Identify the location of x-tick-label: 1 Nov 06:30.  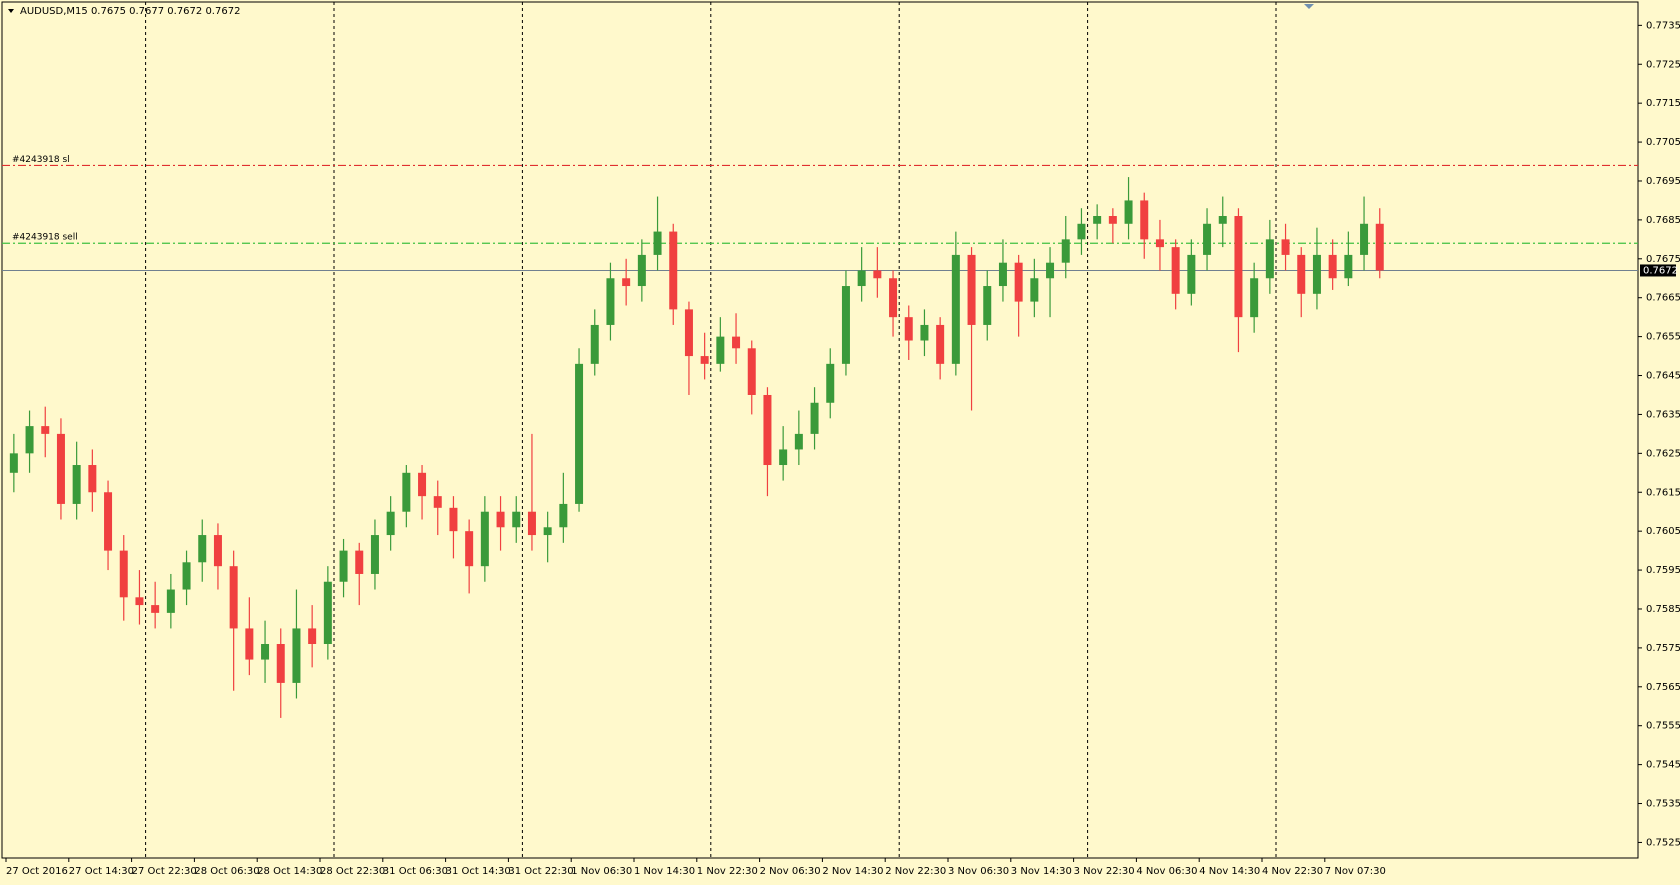
(601, 871).